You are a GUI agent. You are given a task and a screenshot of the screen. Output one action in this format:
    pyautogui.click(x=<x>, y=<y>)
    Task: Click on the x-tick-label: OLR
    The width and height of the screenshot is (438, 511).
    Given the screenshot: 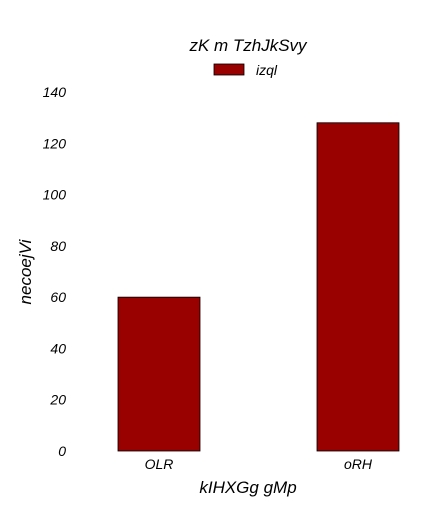 What is the action you would take?
    pyautogui.click(x=159, y=464)
    